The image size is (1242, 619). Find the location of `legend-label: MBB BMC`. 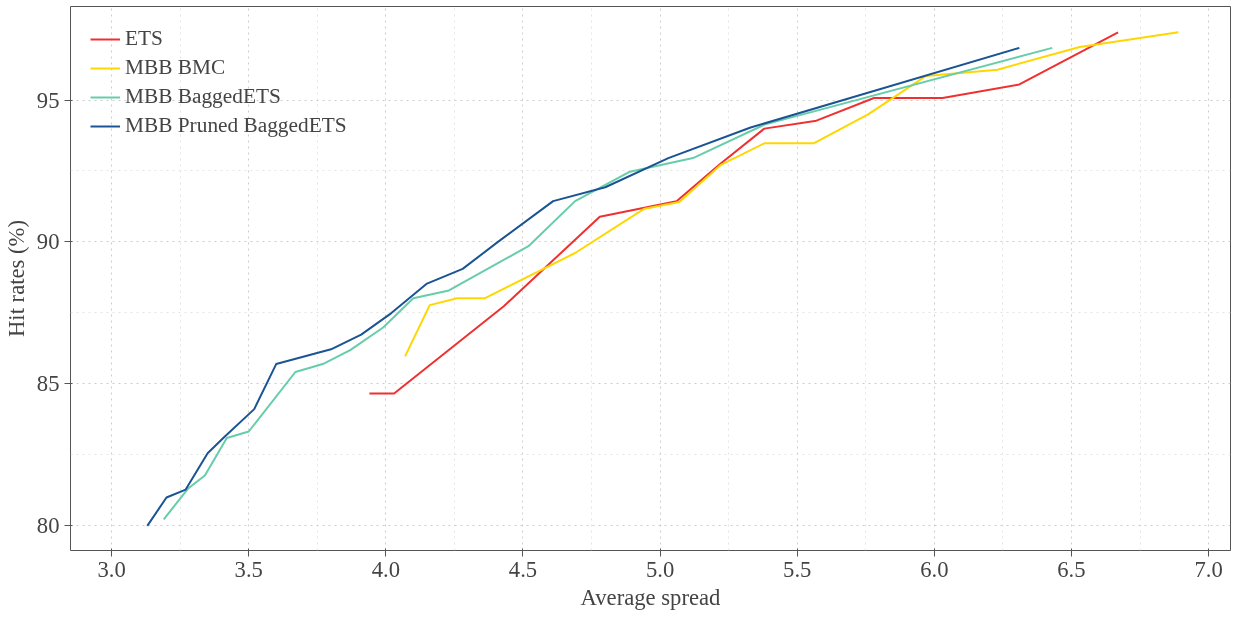

legend-label: MBB BMC is located at coordinates (175, 67).